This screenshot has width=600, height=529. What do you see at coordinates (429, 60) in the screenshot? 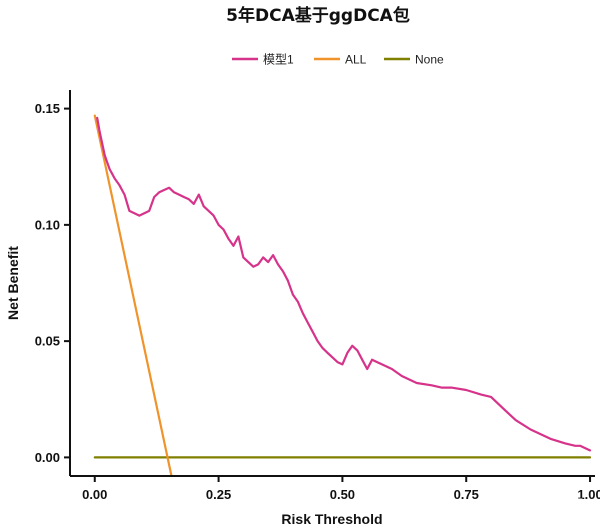
I see `legend-label-none: None` at bounding box center [429, 60].